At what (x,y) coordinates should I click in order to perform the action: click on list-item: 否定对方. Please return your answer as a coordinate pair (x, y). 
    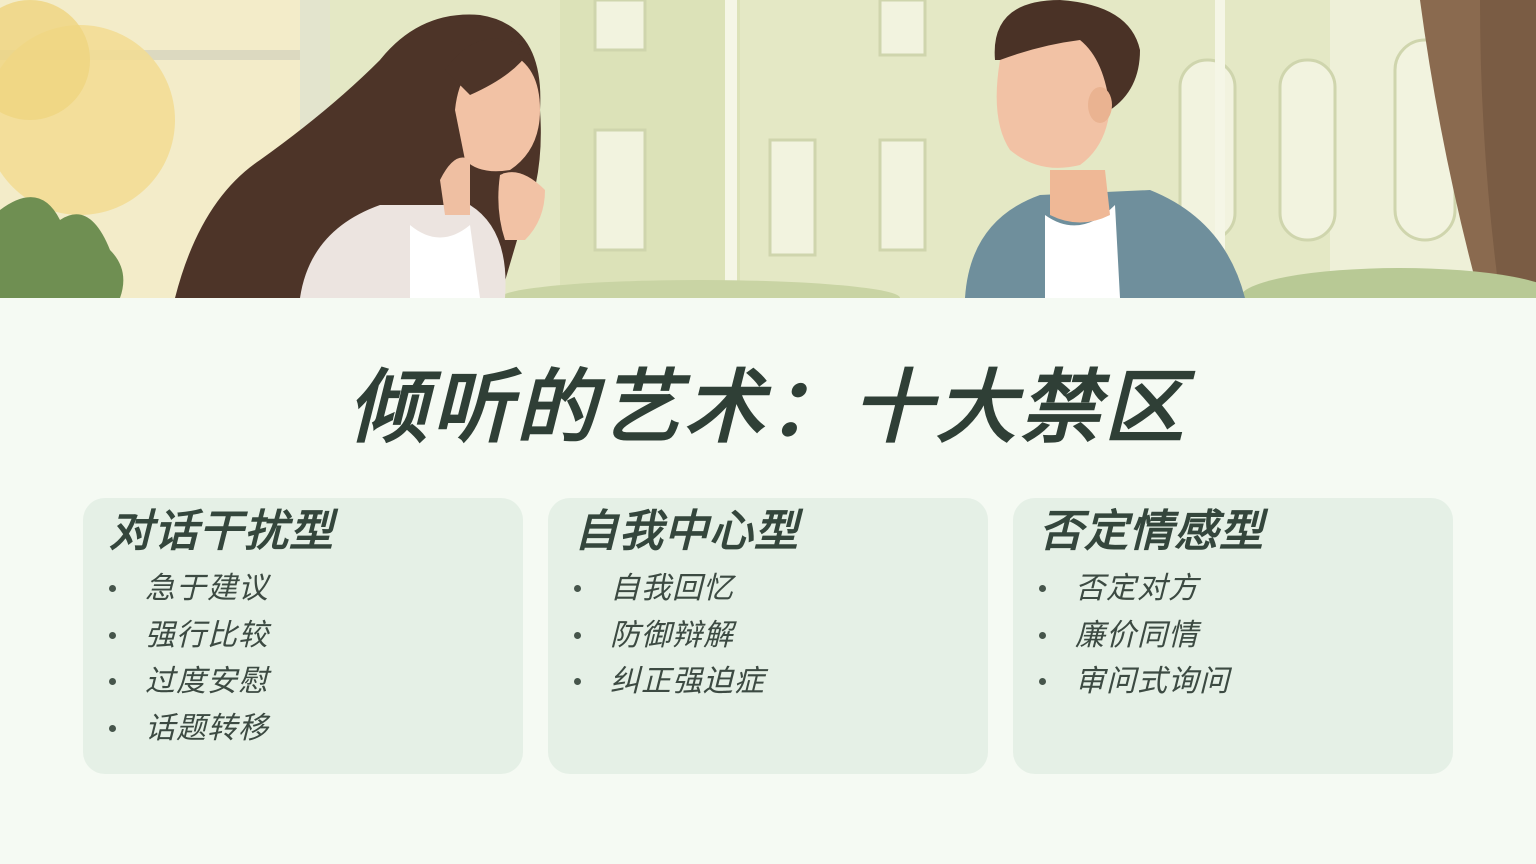
    Looking at the image, I should click on (1246, 589).